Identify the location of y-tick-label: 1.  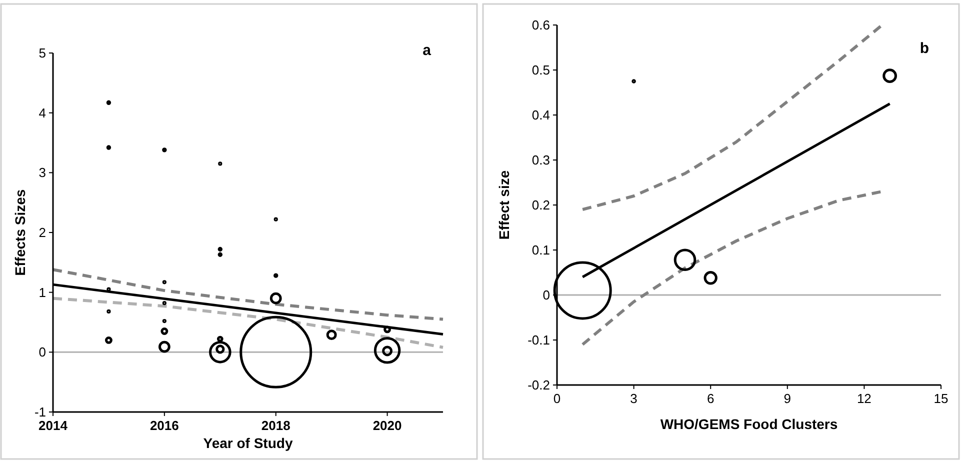
(42, 292).